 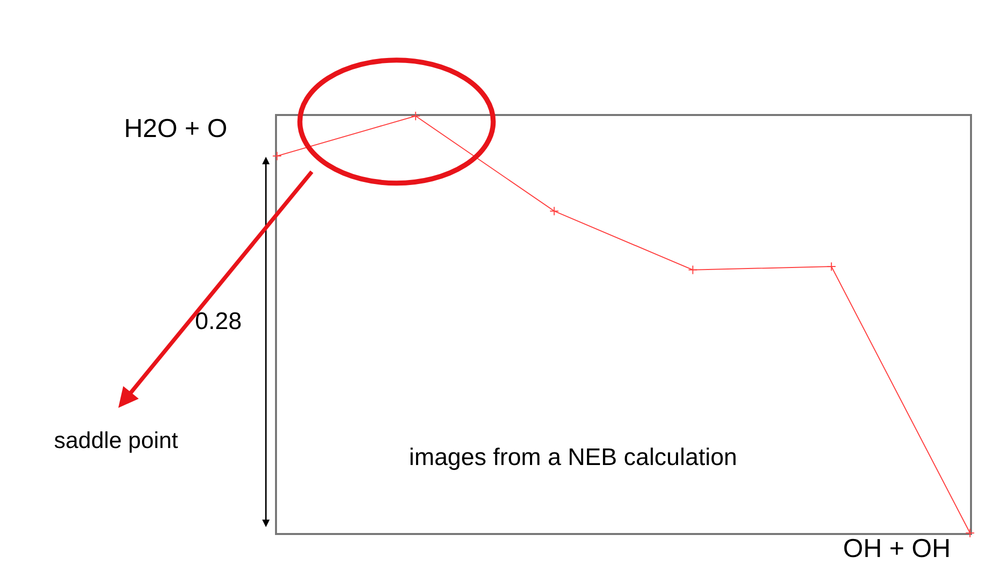 What do you see at coordinates (116, 440) in the screenshot?
I see `text: saddle point` at bounding box center [116, 440].